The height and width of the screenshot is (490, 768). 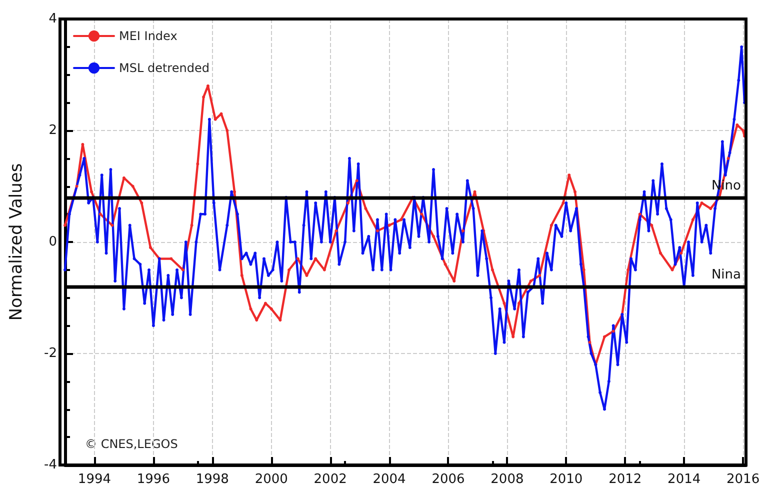 I want to click on legend-label: MEI Index, so click(x=148, y=36).